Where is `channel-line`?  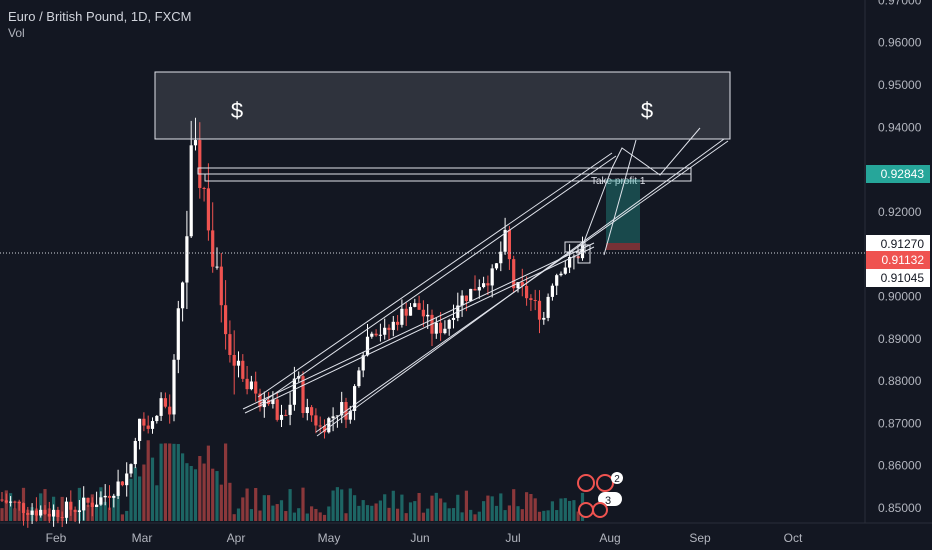
channel-line is located at coordinates (418, 326).